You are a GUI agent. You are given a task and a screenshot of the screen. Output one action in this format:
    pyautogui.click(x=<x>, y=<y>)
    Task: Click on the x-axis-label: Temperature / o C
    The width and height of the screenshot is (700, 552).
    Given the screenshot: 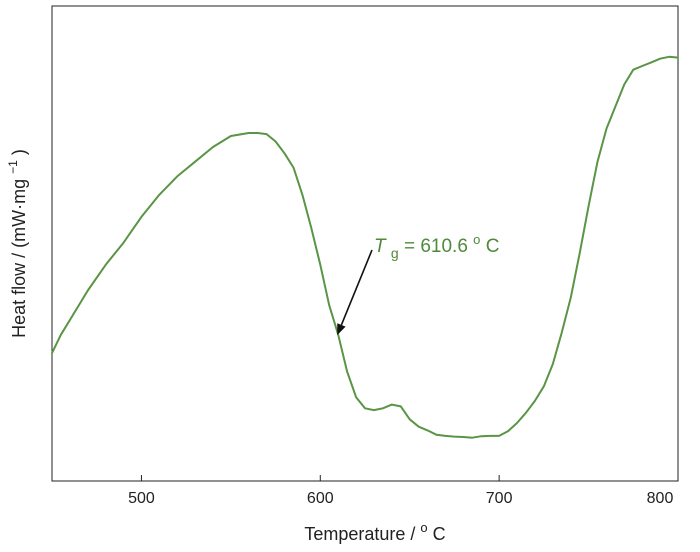 What is the action you would take?
    pyautogui.click(x=374, y=530)
    